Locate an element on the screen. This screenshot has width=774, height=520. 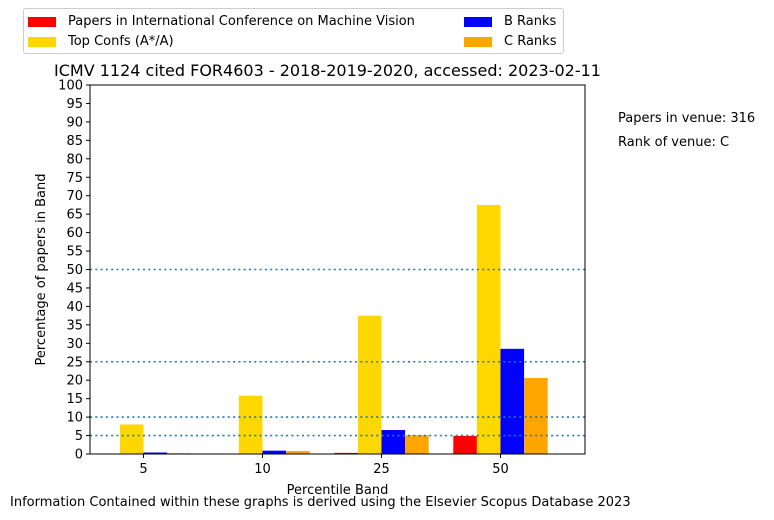
y-tick-label: 55 is located at coordinates (74, 252).